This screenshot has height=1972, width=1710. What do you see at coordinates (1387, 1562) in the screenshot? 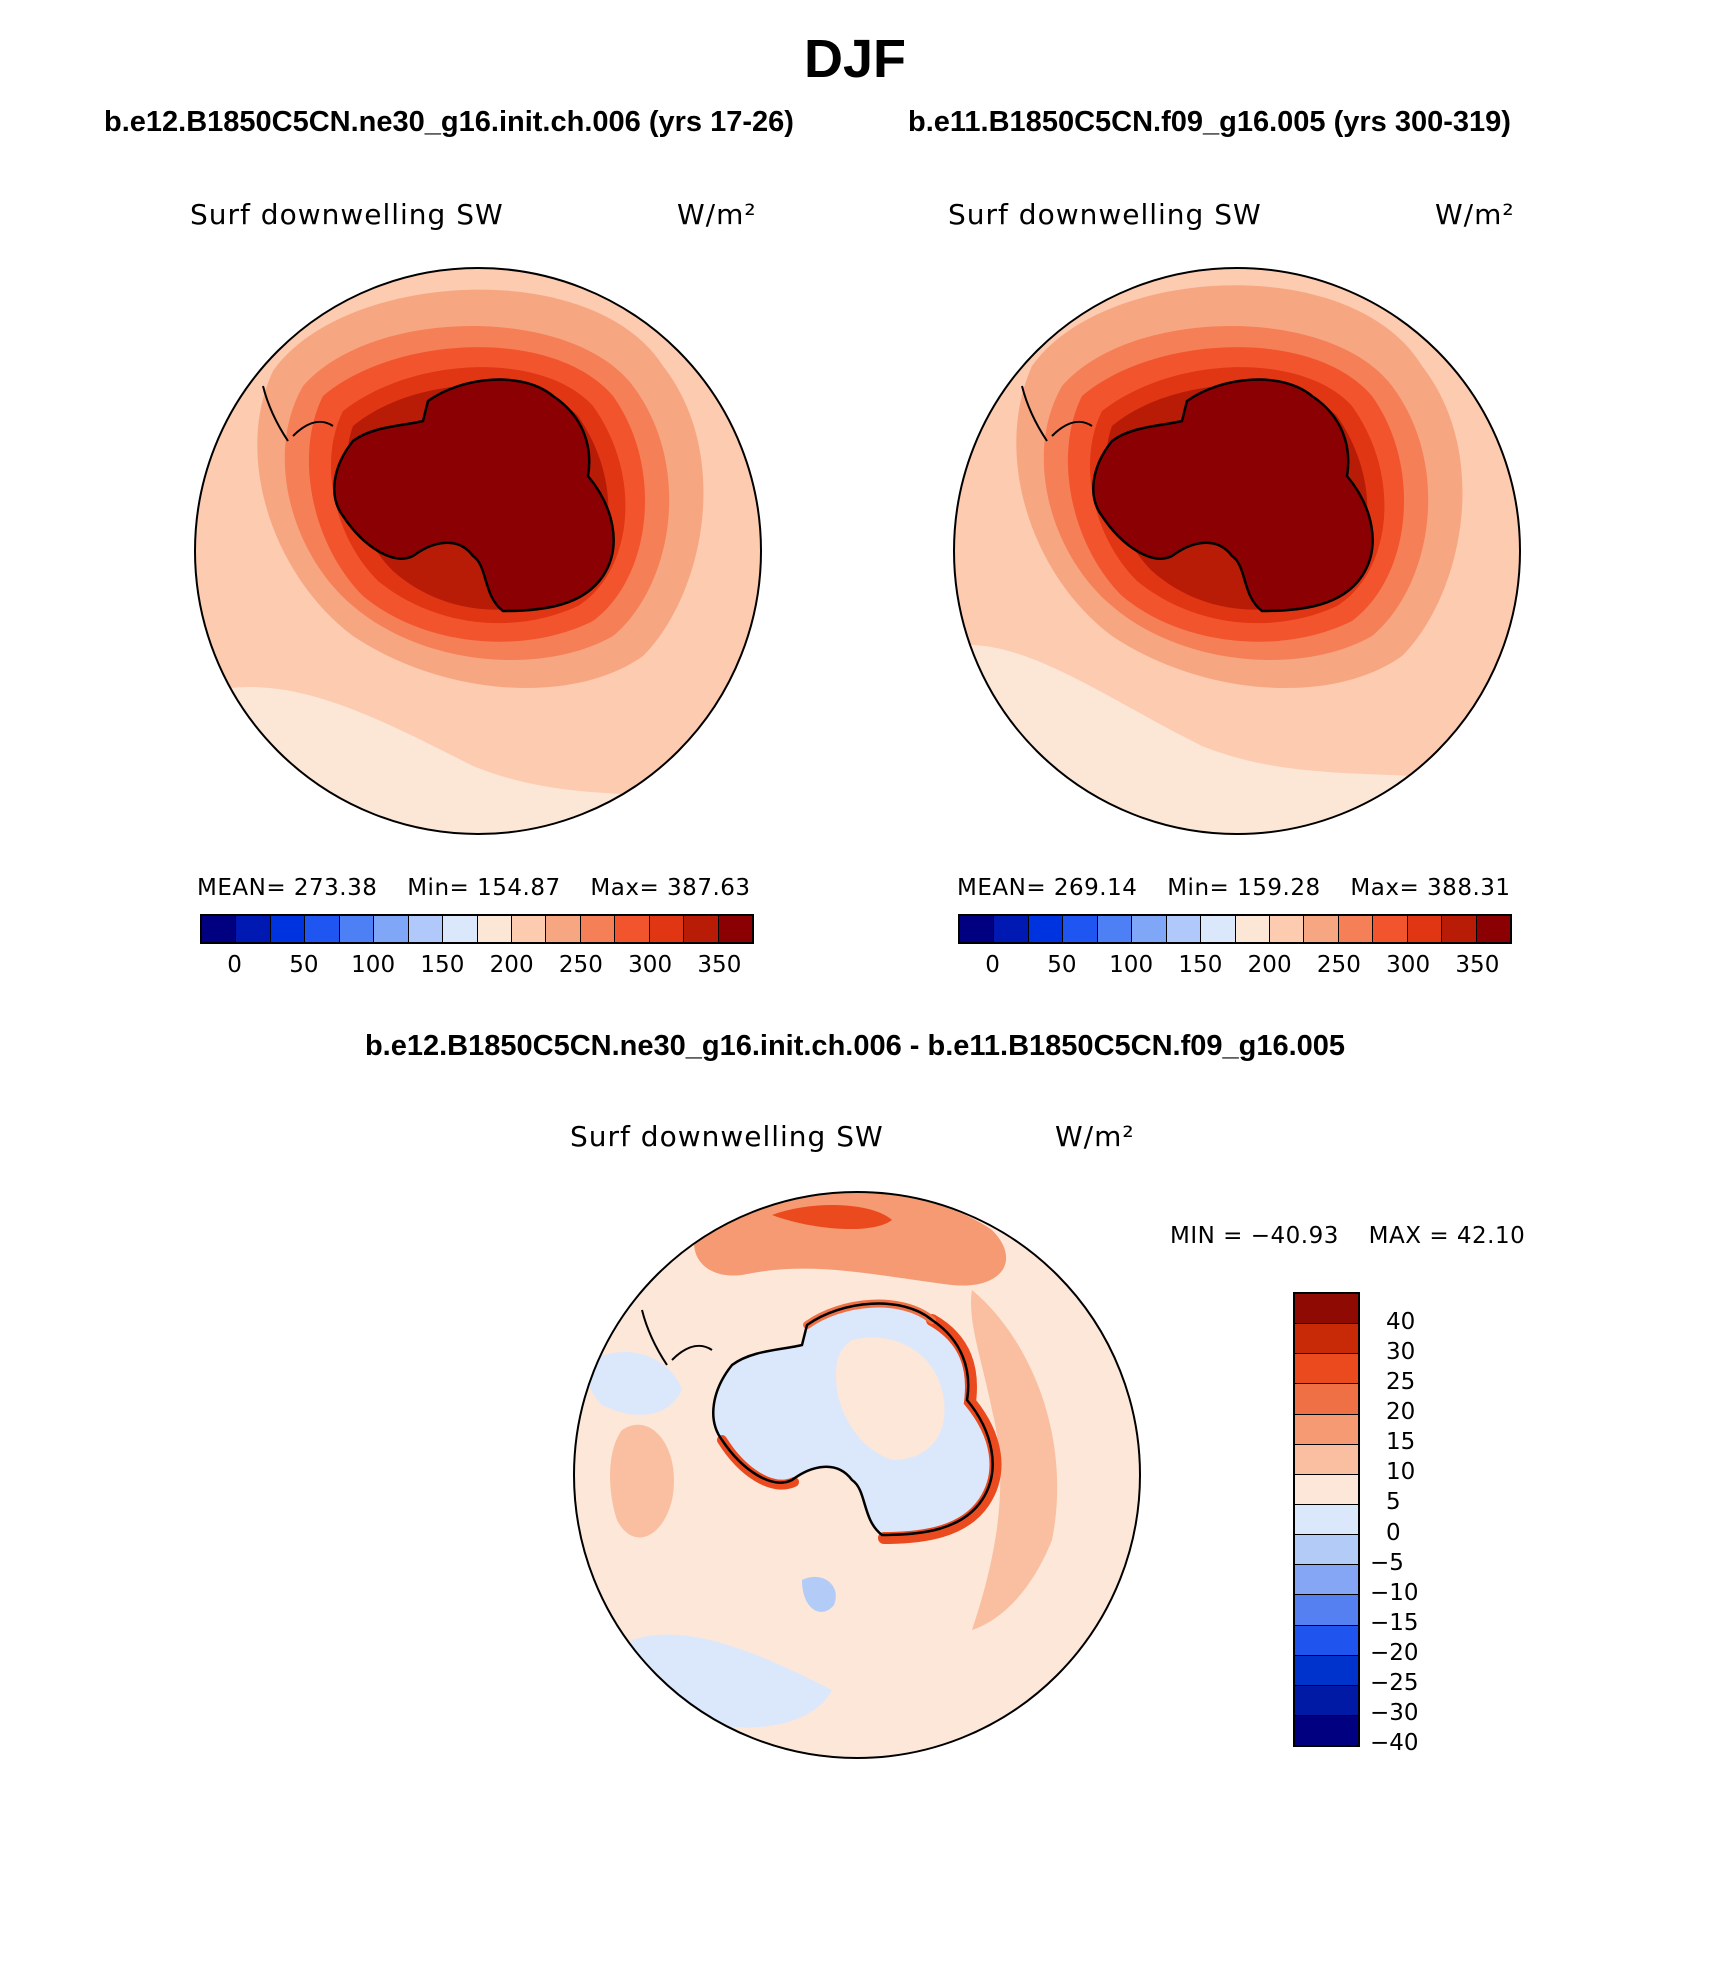
I see `colorbar-tick-label: −5` at bounding box center [1387, 1562].